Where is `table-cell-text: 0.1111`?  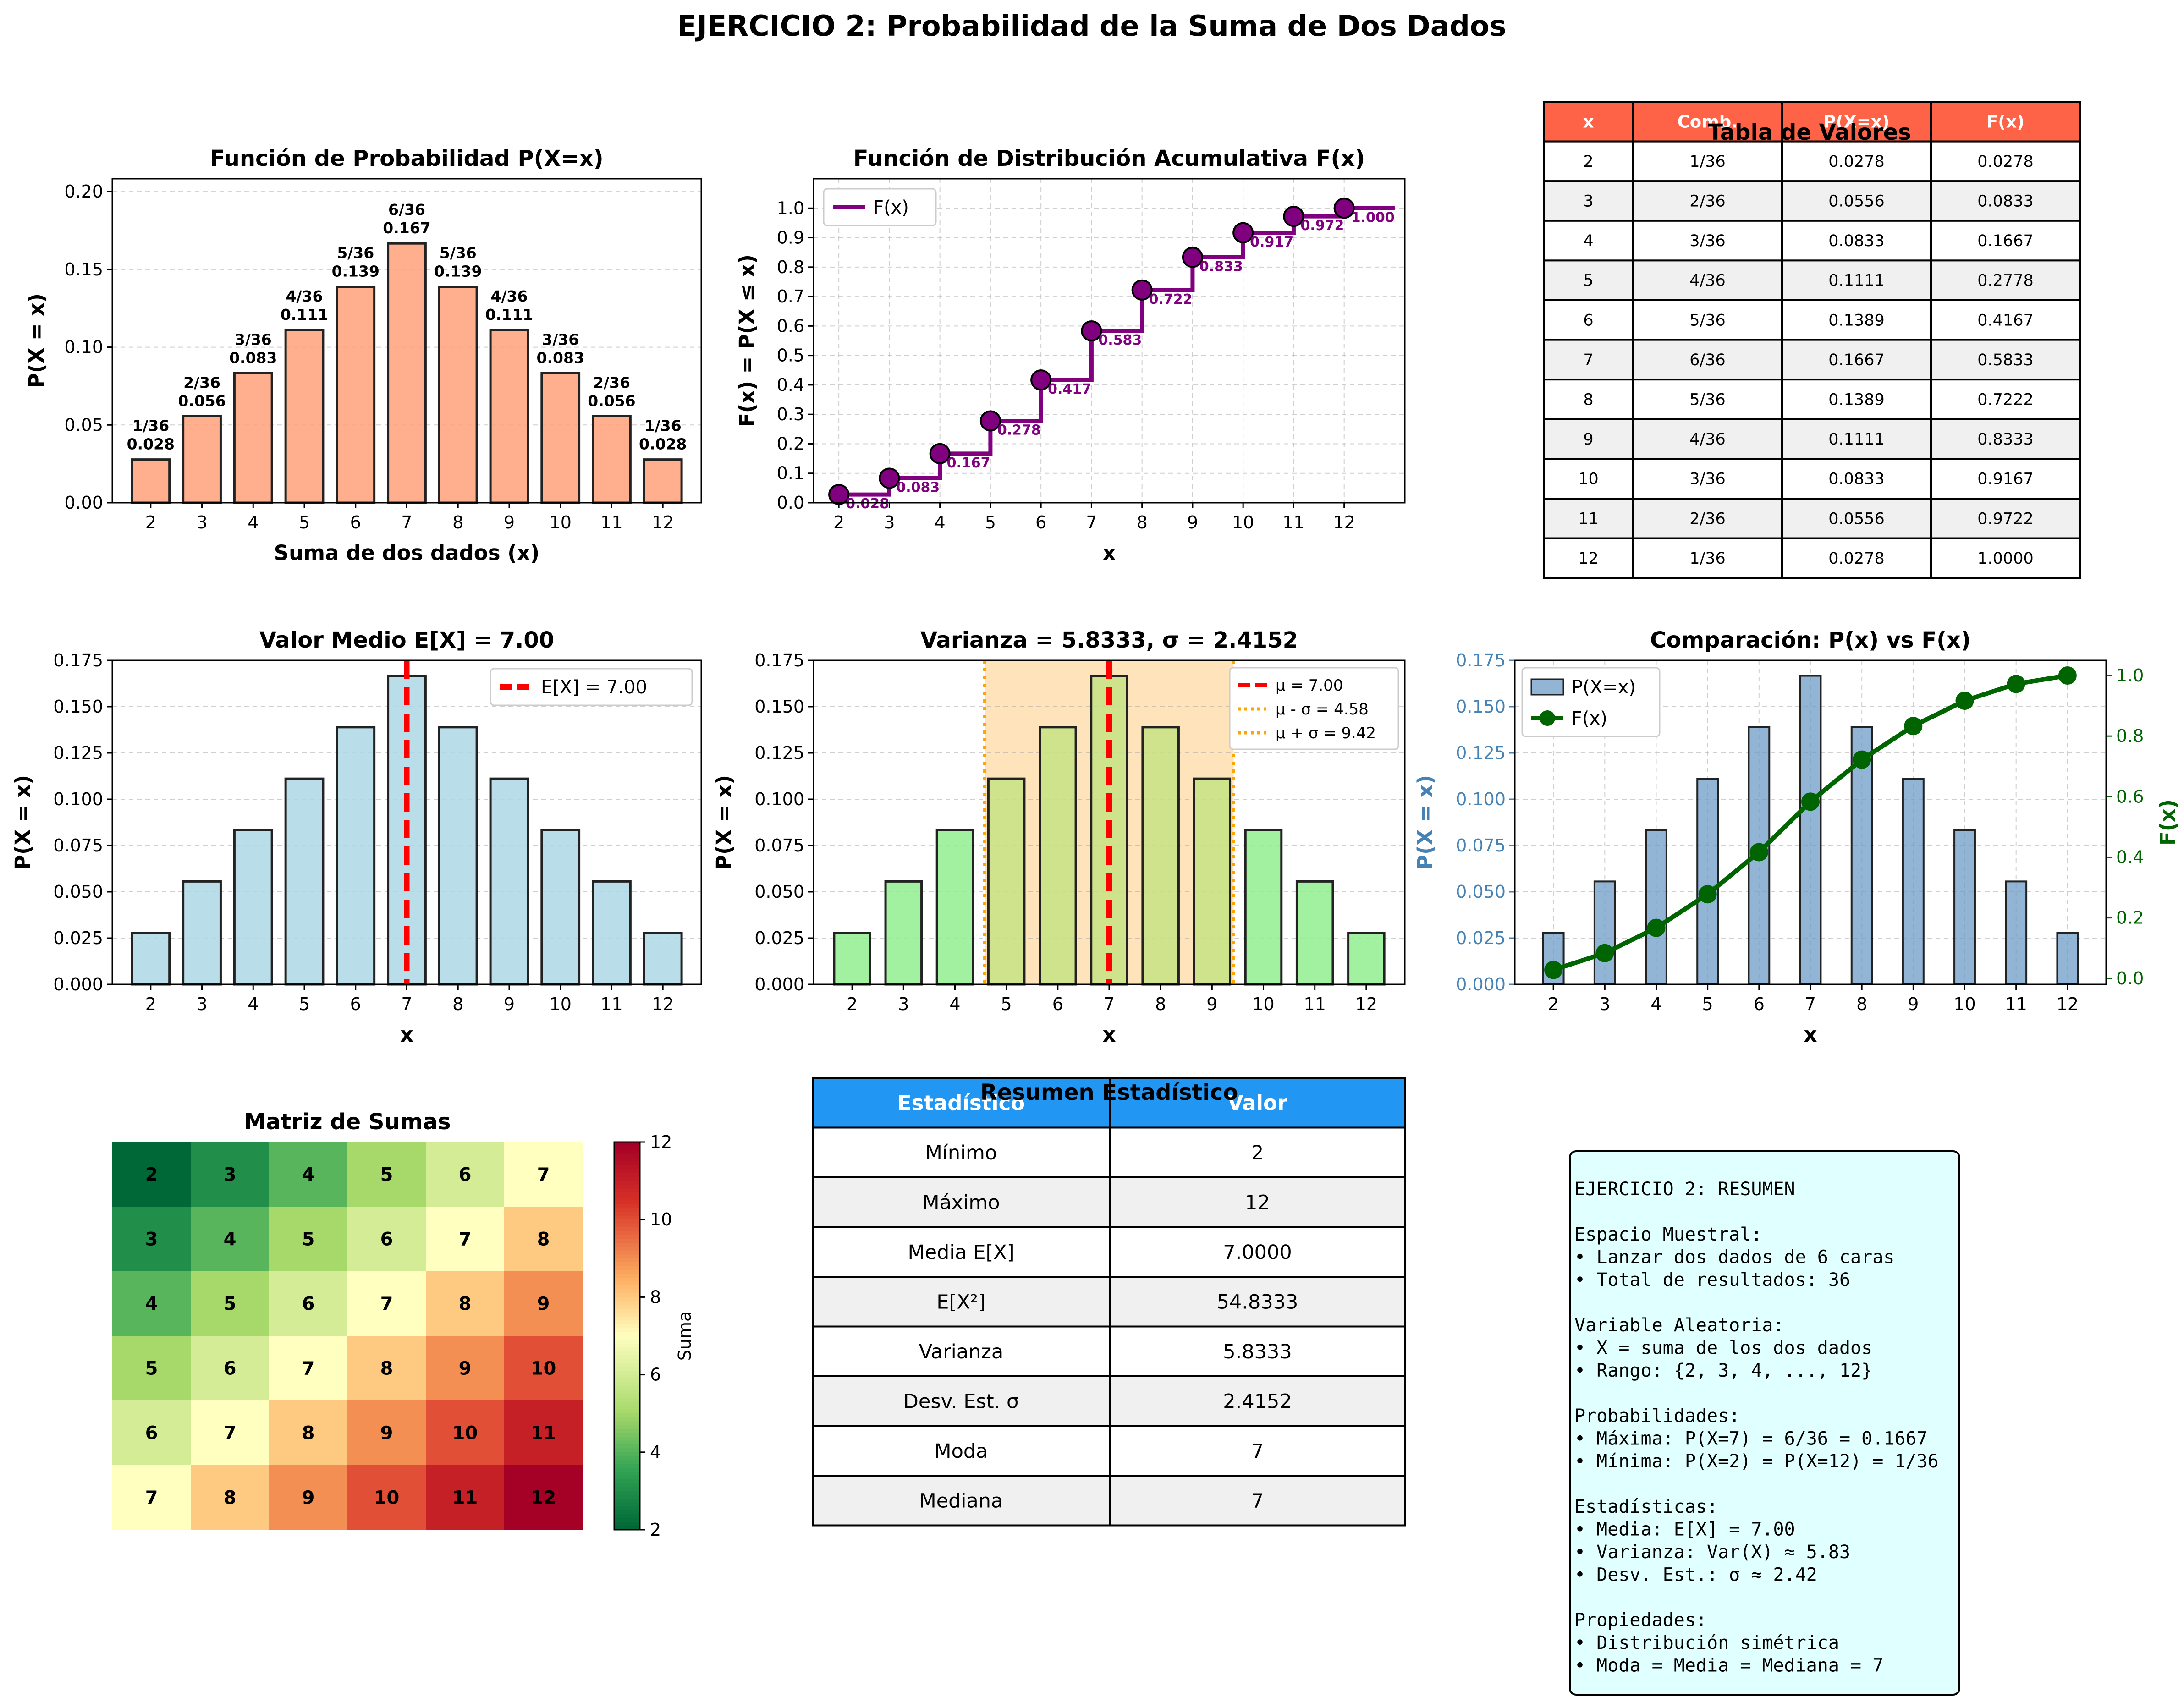
table-cell-text: 0.1111 is located at coordinates (1856, 440).